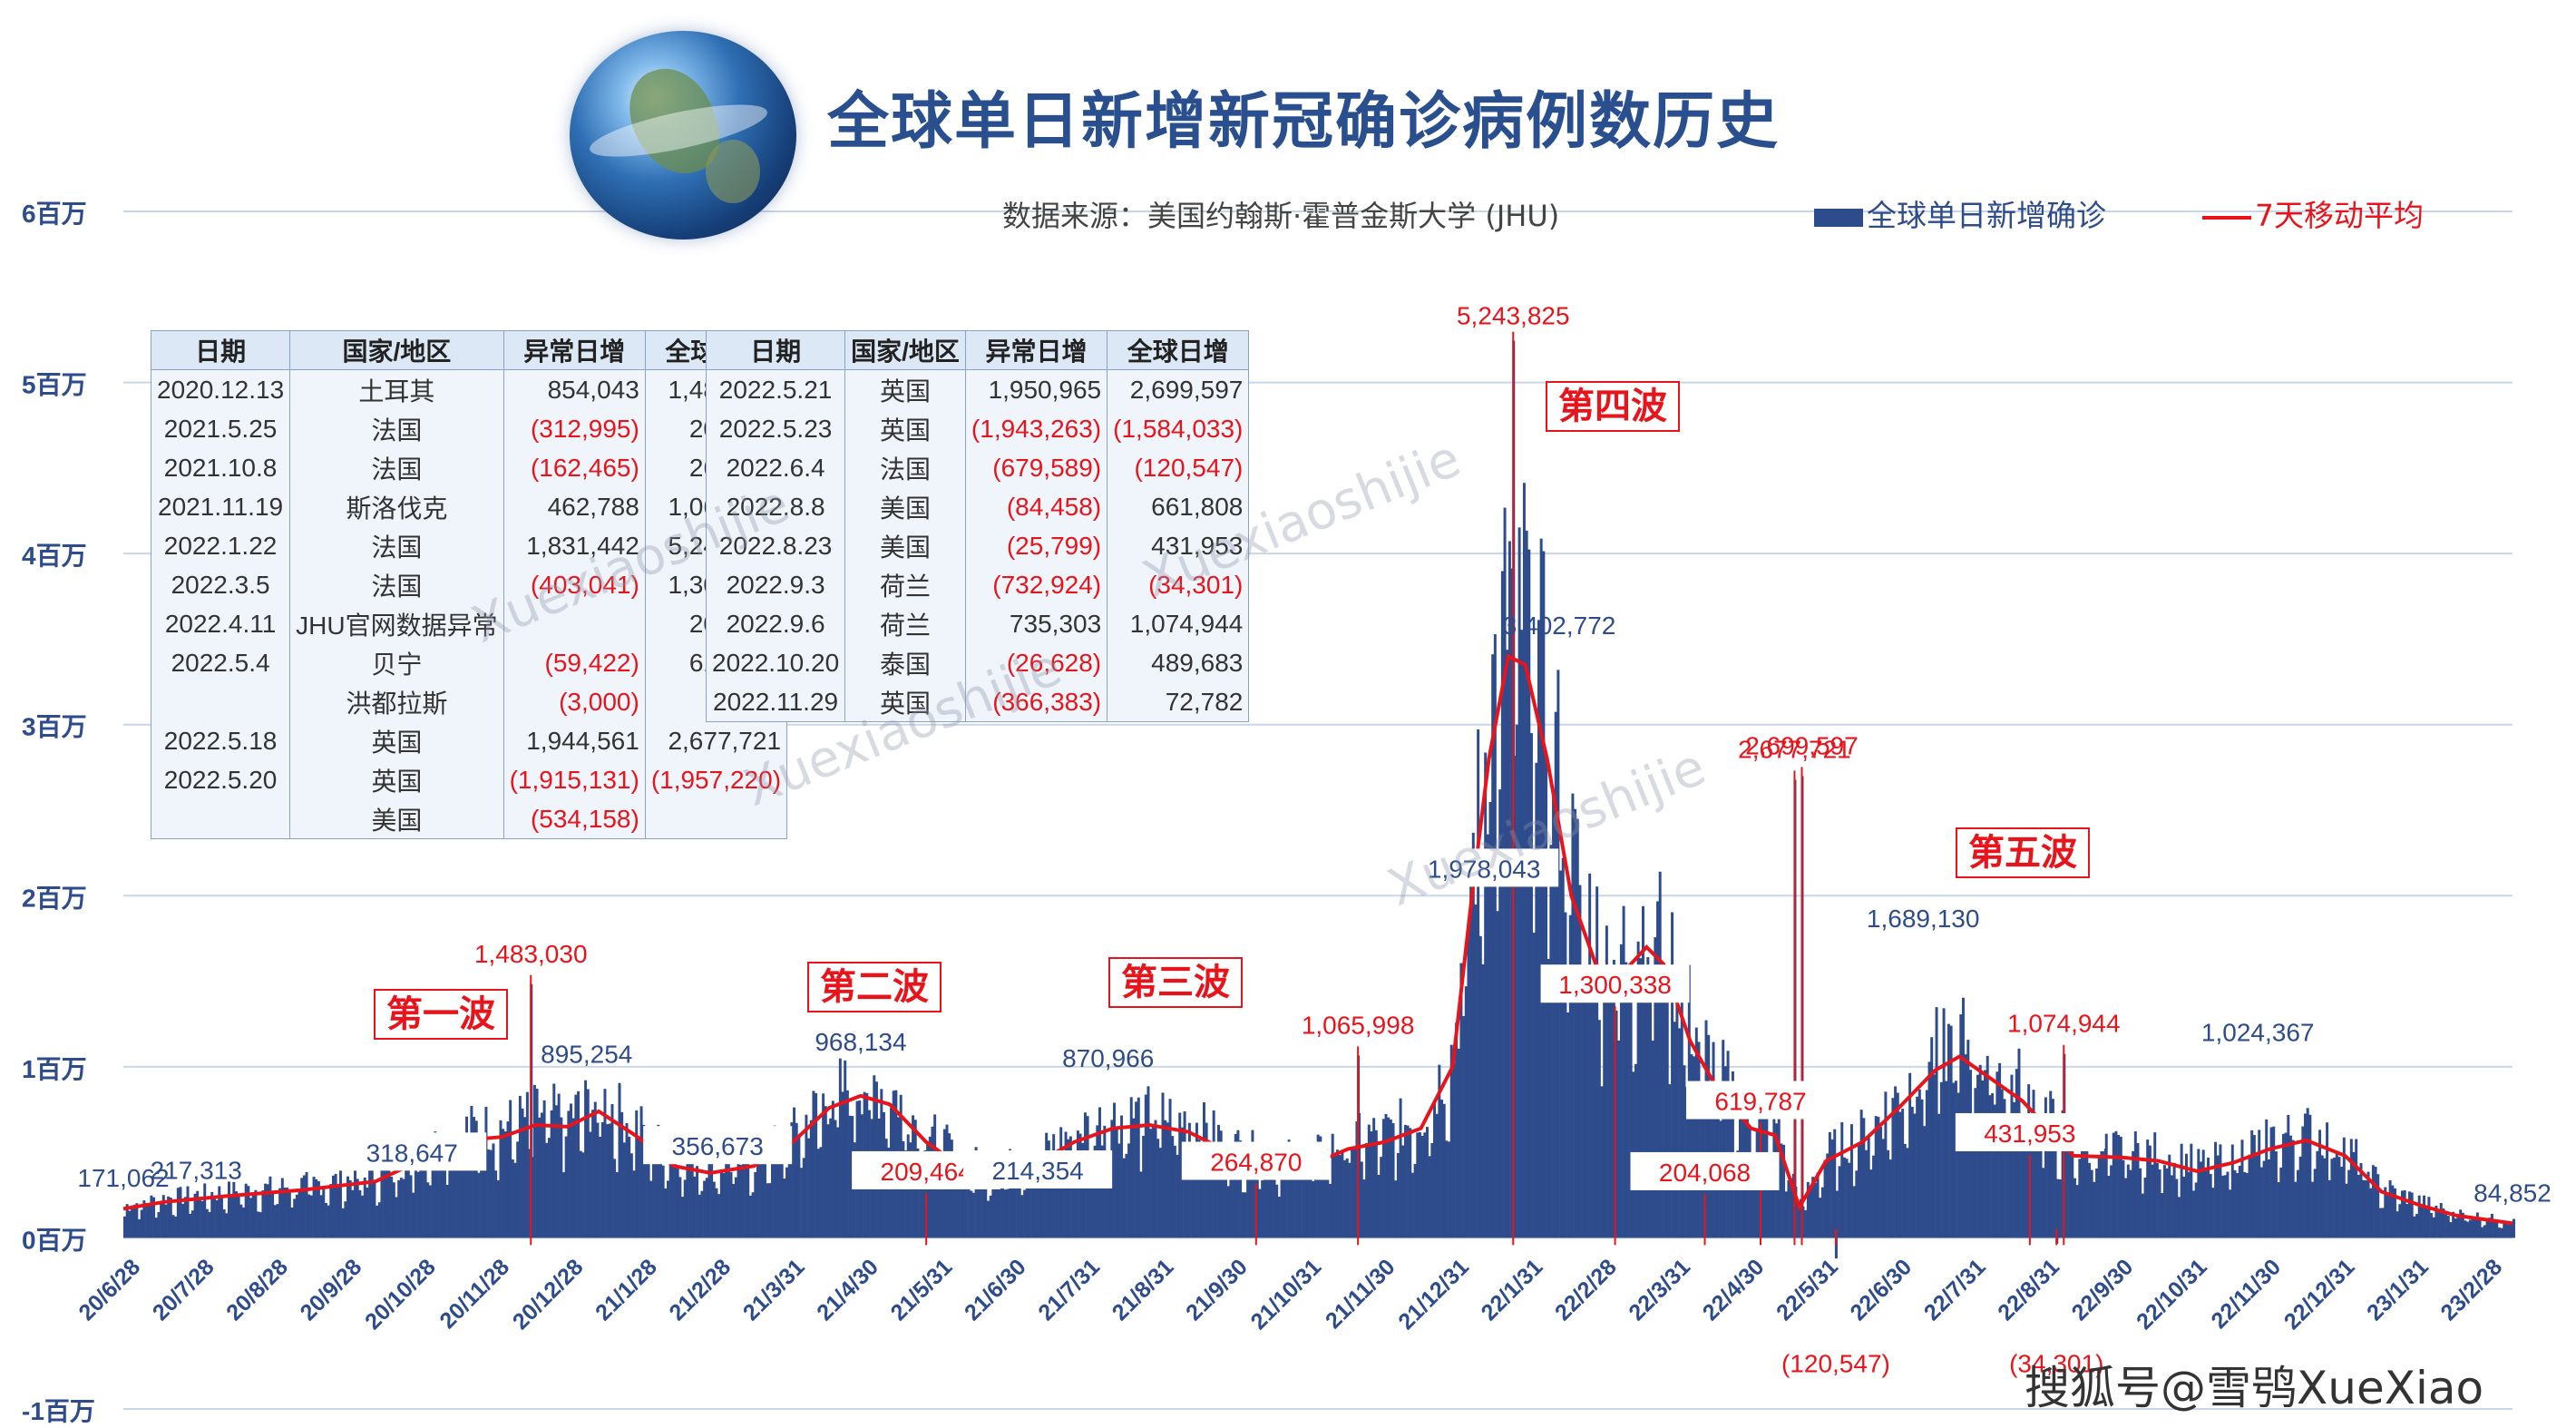 This screenshot has width=2576, height=1428. Describe the element at coordinates (574, 702) in the screenshot. I see `cell-anomaly: (3,000)` at that location.